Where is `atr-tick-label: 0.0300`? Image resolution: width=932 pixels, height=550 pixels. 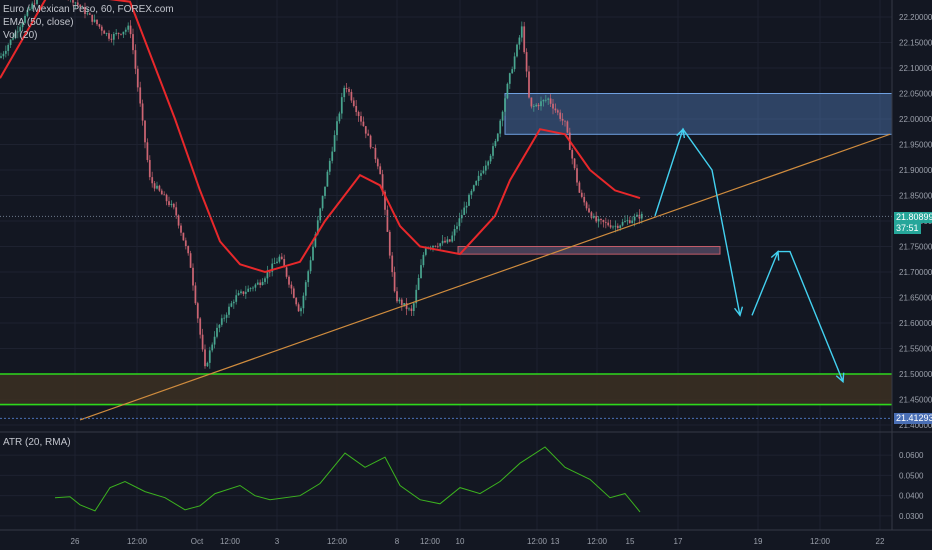 atr-tick-label: 0.0300 is located at coordinates (911, 516).